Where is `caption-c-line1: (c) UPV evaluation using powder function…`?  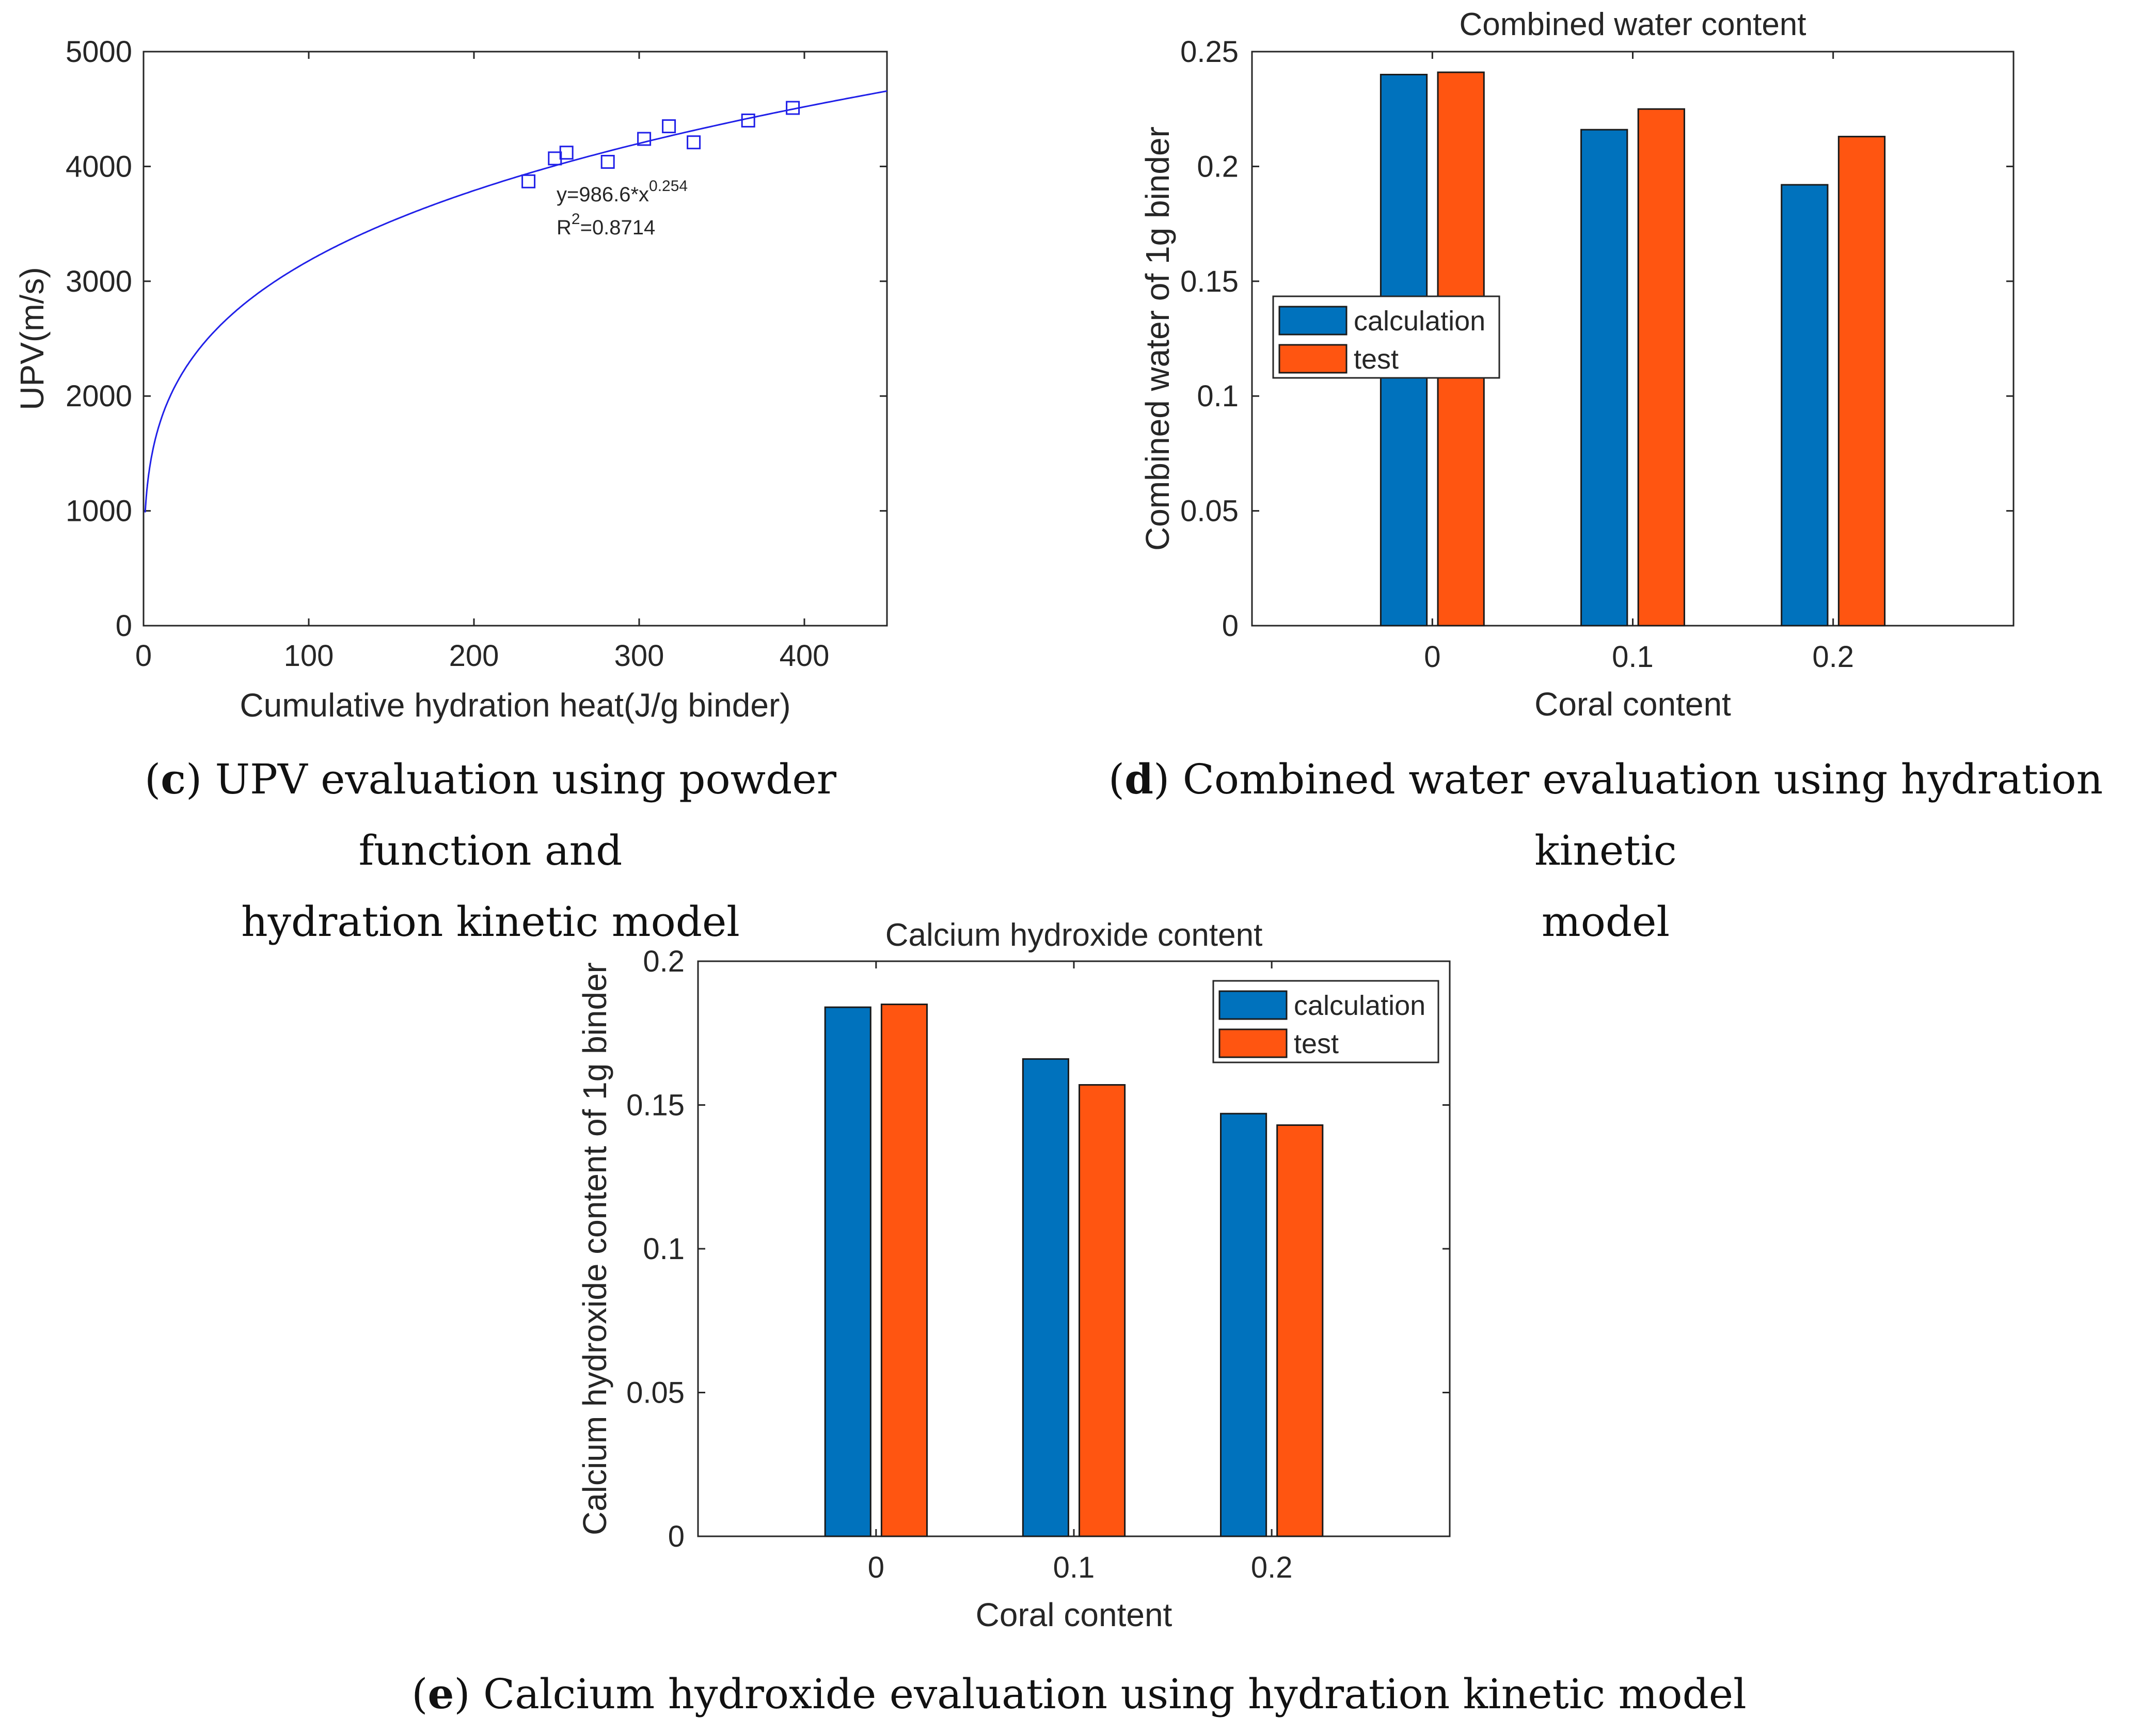 caption-c-line1: (c) UPV evaluation using powder function… is located at coordinates (490, 815).